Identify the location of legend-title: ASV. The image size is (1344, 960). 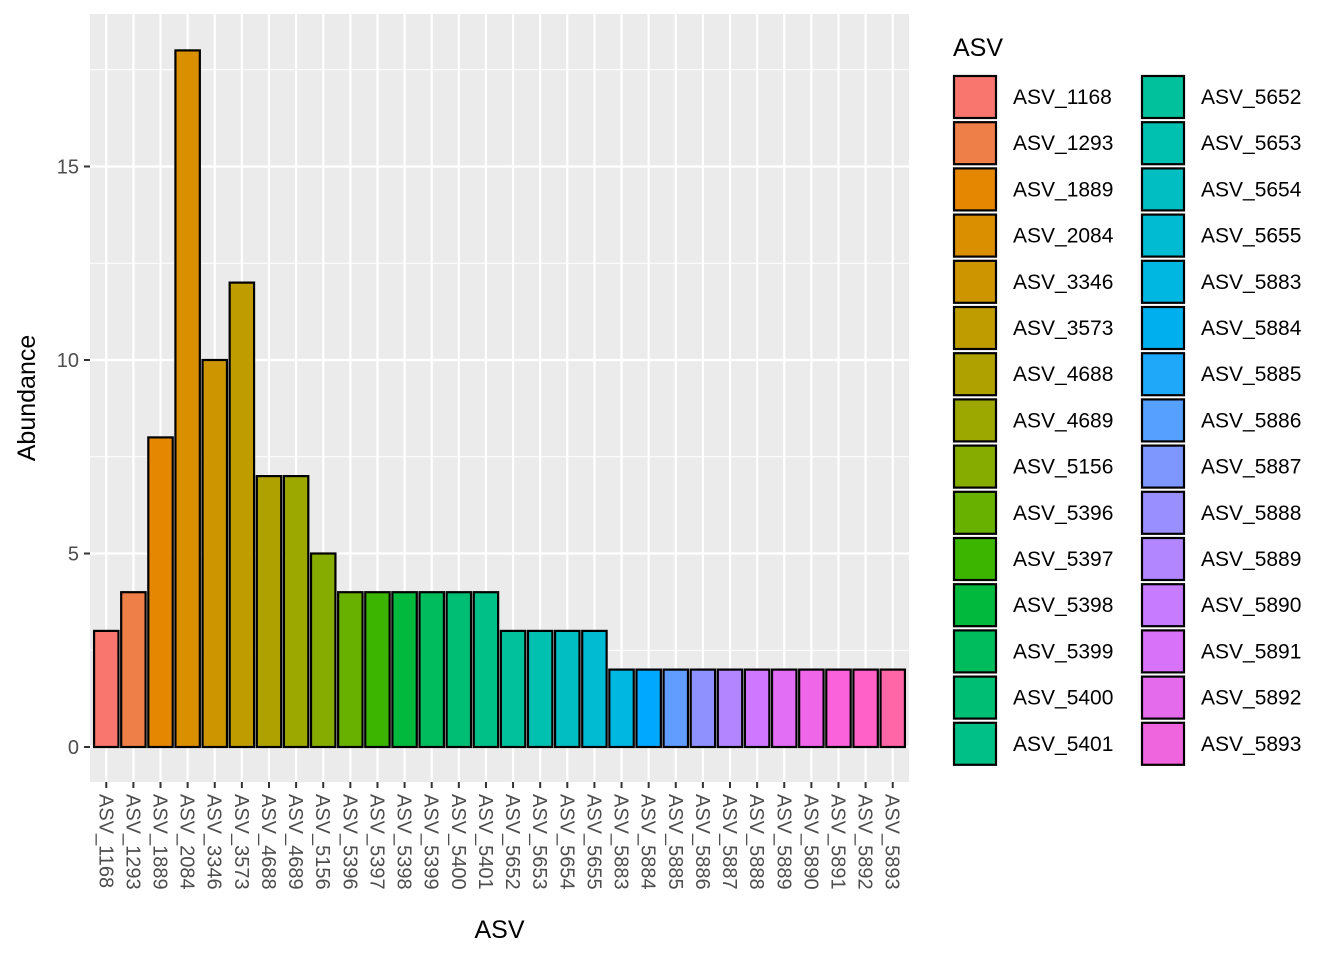
(978, 48).